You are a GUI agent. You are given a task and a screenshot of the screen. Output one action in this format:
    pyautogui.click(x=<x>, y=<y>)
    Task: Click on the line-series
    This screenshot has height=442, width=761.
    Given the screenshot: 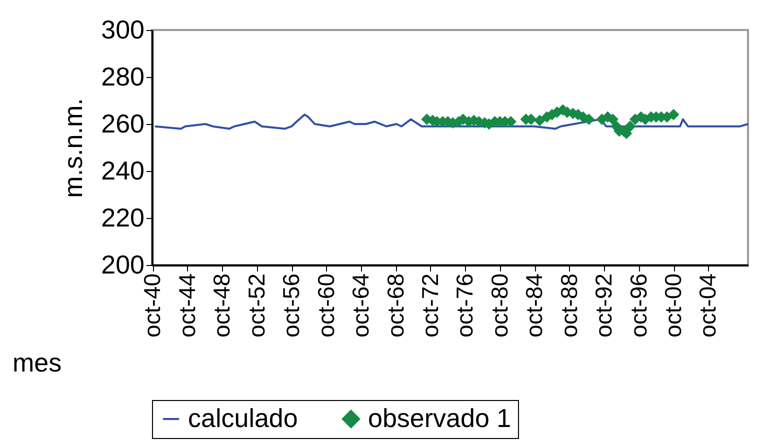 What is the action you would take?
    pyautogui.click(x=451, y=122)
    